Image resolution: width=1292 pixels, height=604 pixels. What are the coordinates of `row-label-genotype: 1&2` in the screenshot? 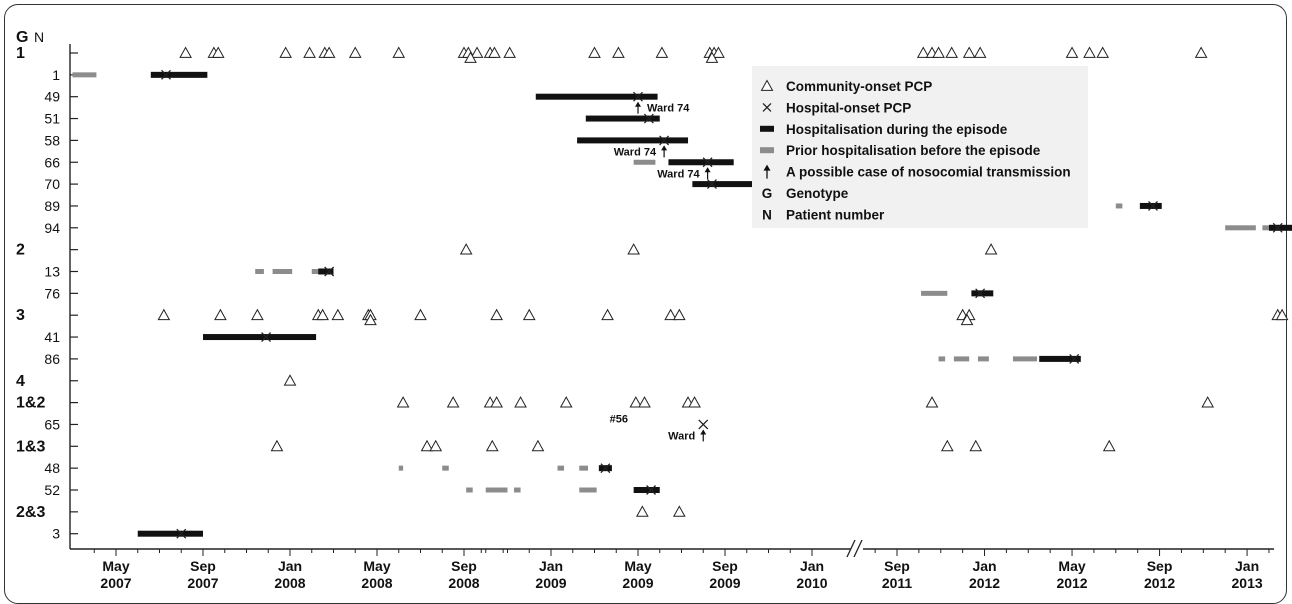 It's located at (30, 403).